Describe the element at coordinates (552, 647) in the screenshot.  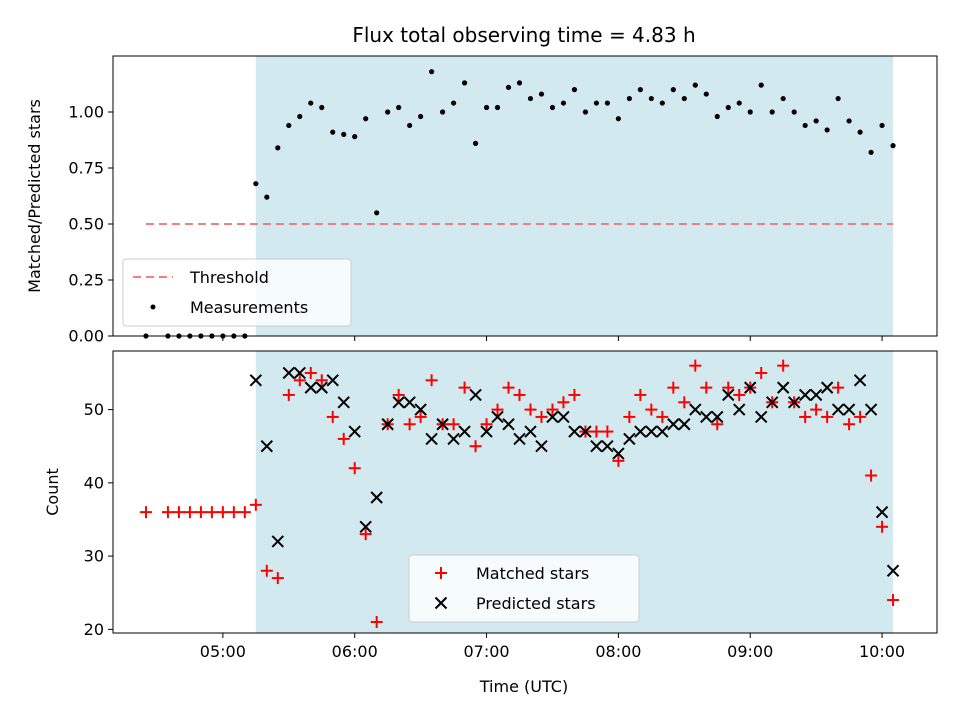
I see `bottom-x-axis: 05:00 06:00 07:00 08:00 09:00 10:00` at that location.